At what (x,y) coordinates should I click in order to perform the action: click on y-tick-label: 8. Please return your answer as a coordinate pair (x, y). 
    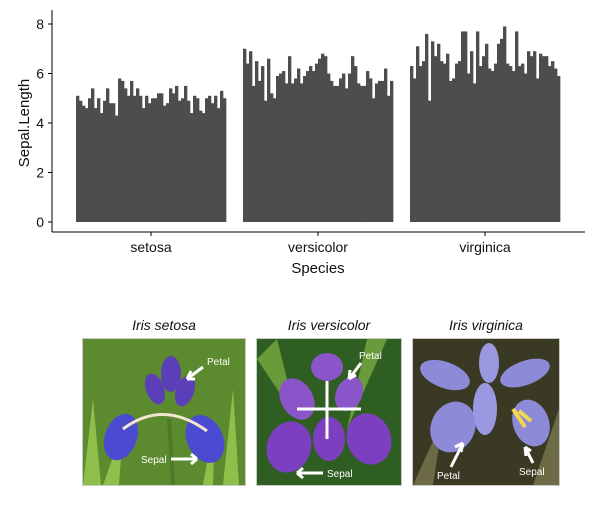
    Looking at the image, I should click on (40, 24).